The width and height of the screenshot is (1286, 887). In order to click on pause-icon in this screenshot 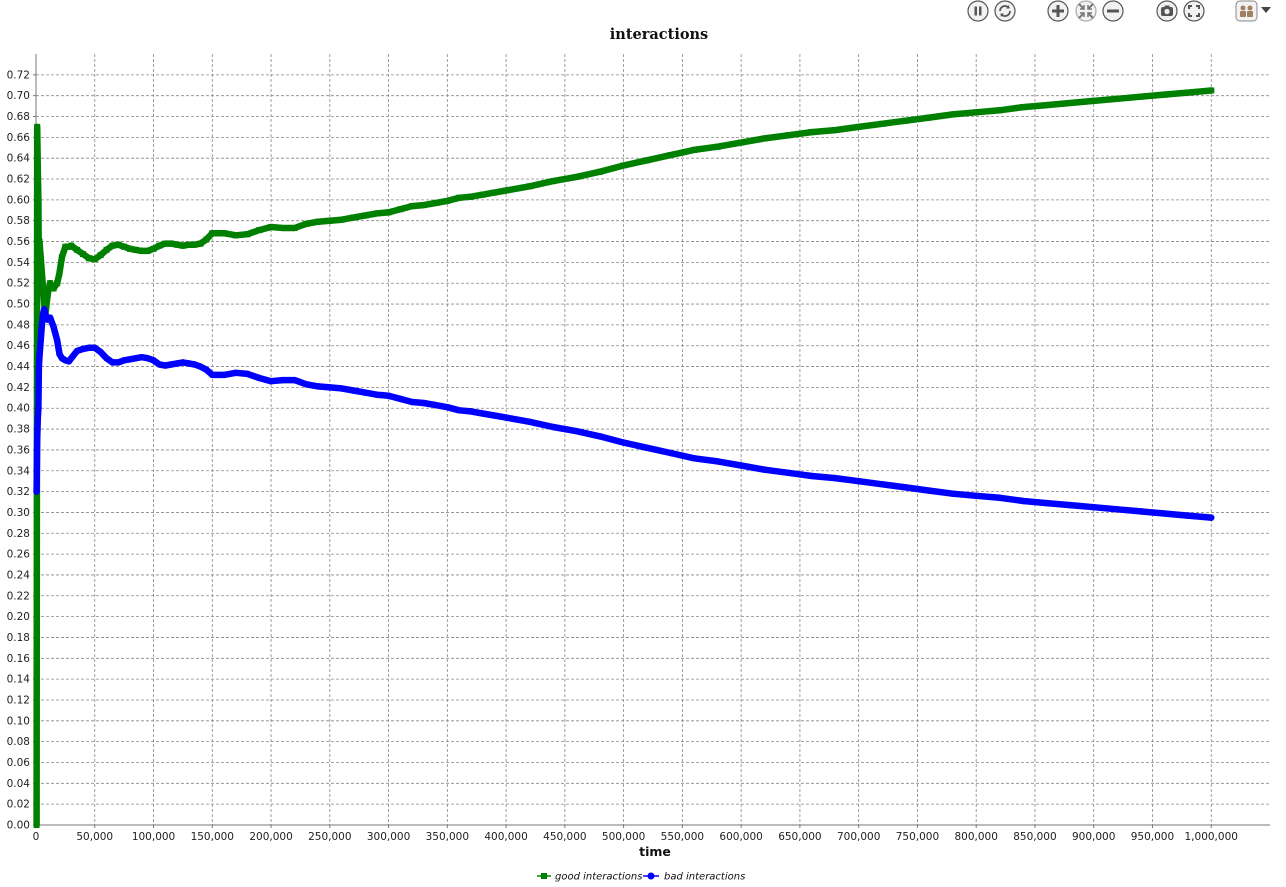, I will do `click(978, 11)`.